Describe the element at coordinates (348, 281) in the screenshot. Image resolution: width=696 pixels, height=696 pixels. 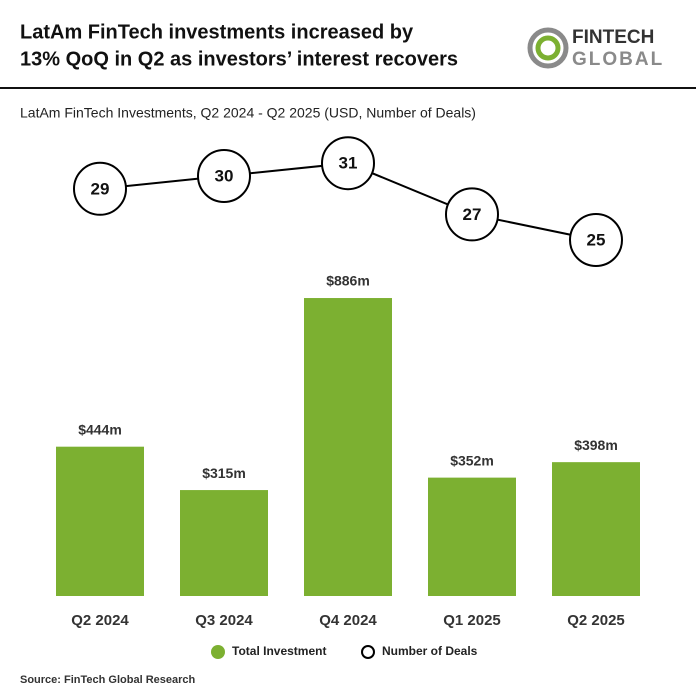
I see `value-label: $886m` at that location.